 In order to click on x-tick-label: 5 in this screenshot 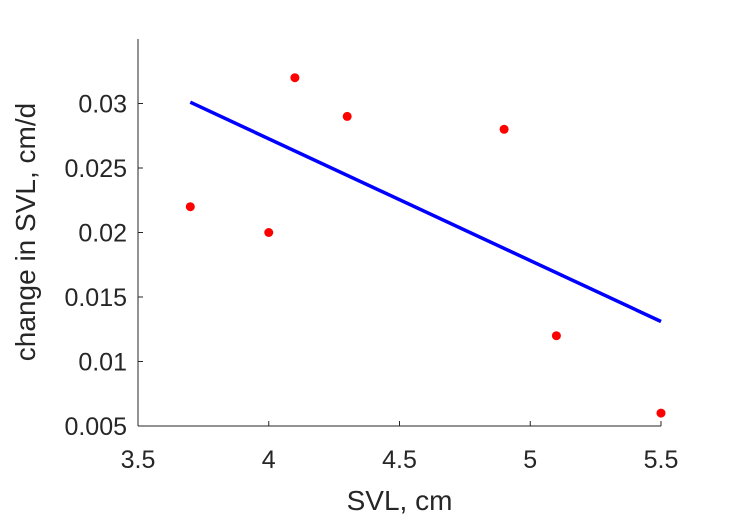, I will do `click(530, 460)`.